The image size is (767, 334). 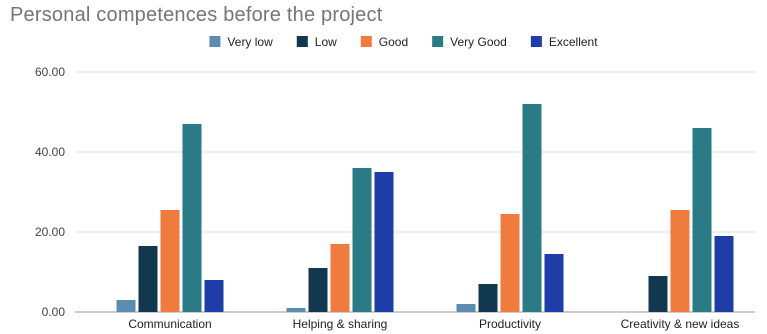 What do you see at coordinates (250, 42) in the screenshot?
I see `legend-label: Very low` at bounding box center [250, 42].